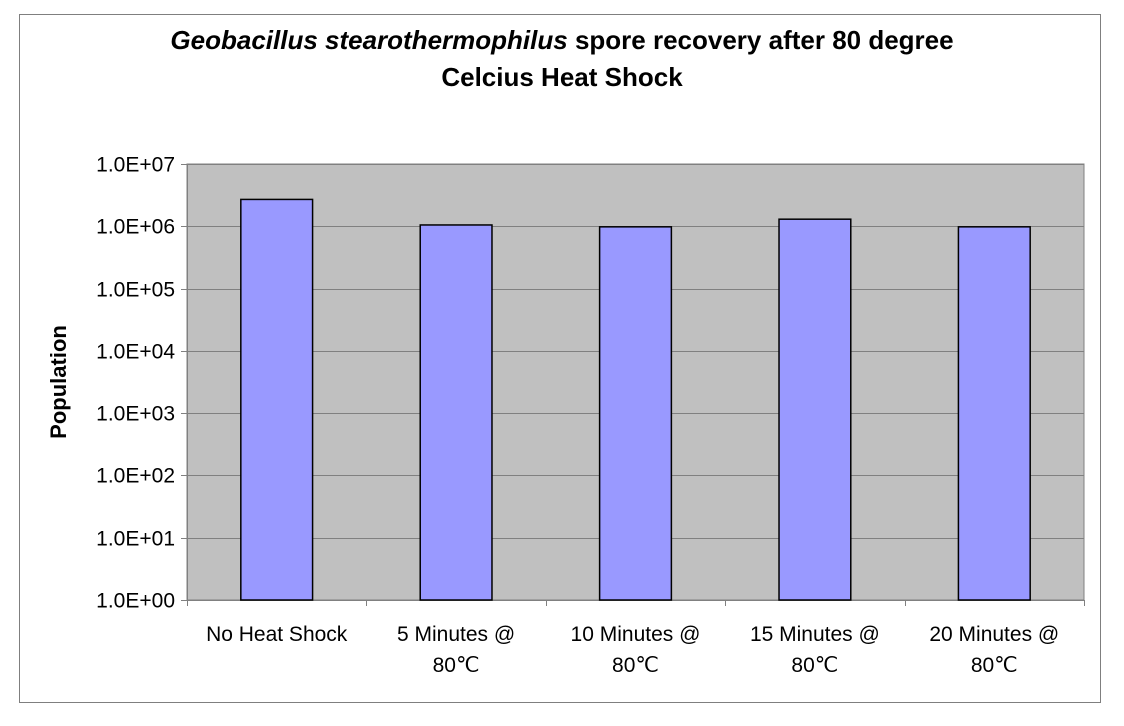 The image size is (1124, 726). Describe the element at coordinates (636, 634) in the screenshot. I see `x-tick-label: 10 Minutes @` at that location.